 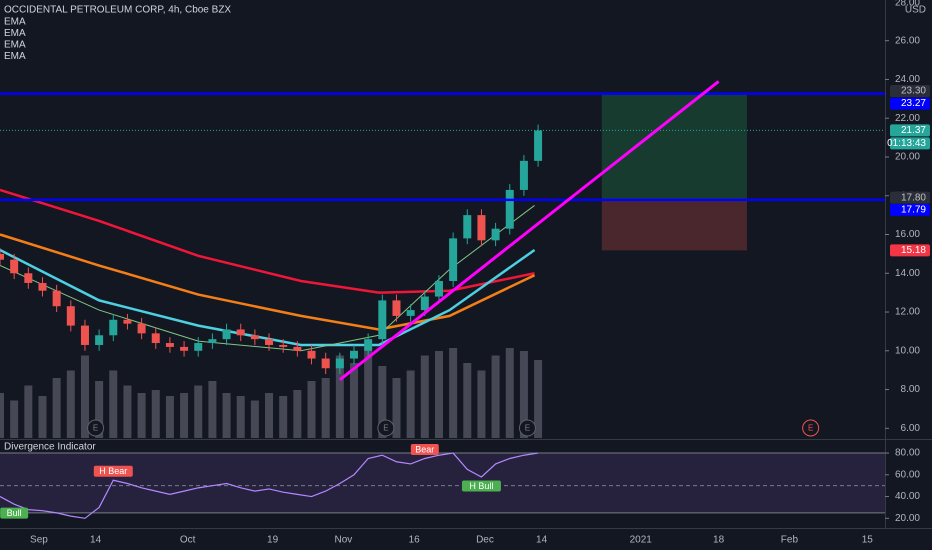 I want to click on y-tick-label: 14.00, so click(x=907, y=273).